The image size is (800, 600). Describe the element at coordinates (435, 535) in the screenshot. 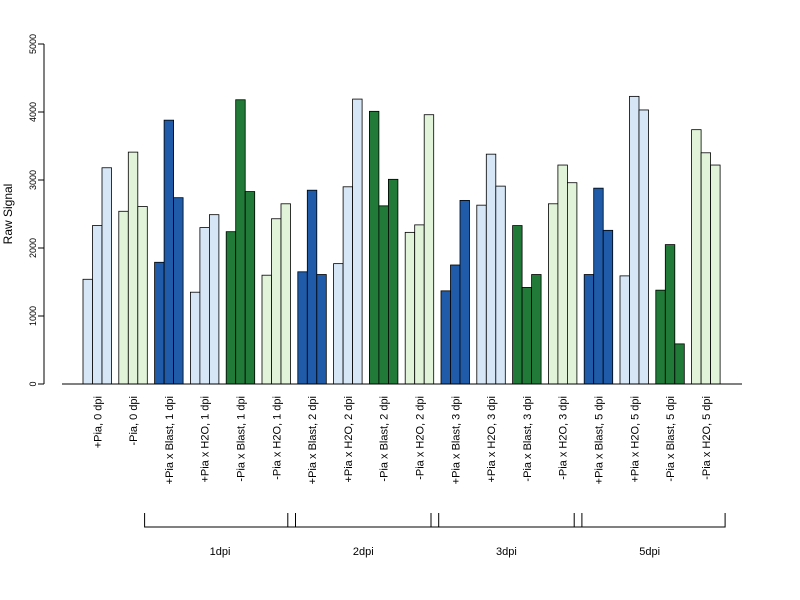

I see `group-brackets: 1dpi 2dpi 3dpi 5dpi` at that location.